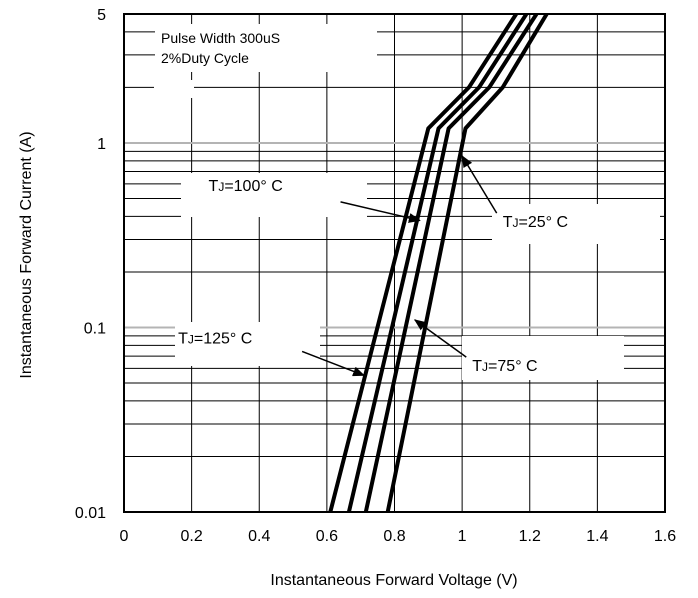  Describe the element at coordinates (246, 186) in the screenshot. I see `annotation-label-t100: TJ=100° C` at that location.